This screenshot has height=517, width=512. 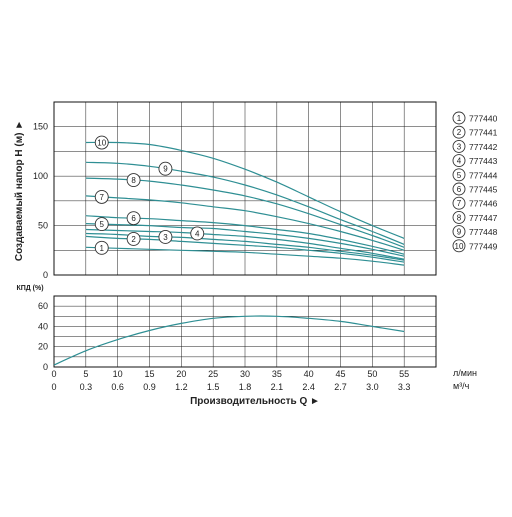 I want to click on legend-marker-label: 1, so click(x=459, y=118).